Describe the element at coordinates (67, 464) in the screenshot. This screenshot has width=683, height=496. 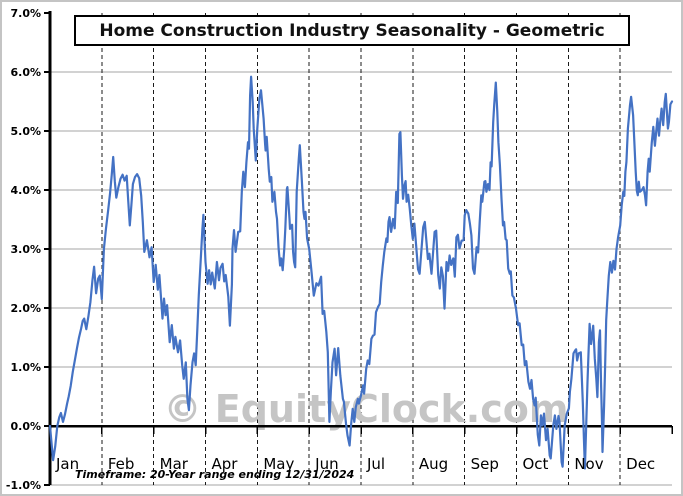
I see `month-label: Jan` at that location.